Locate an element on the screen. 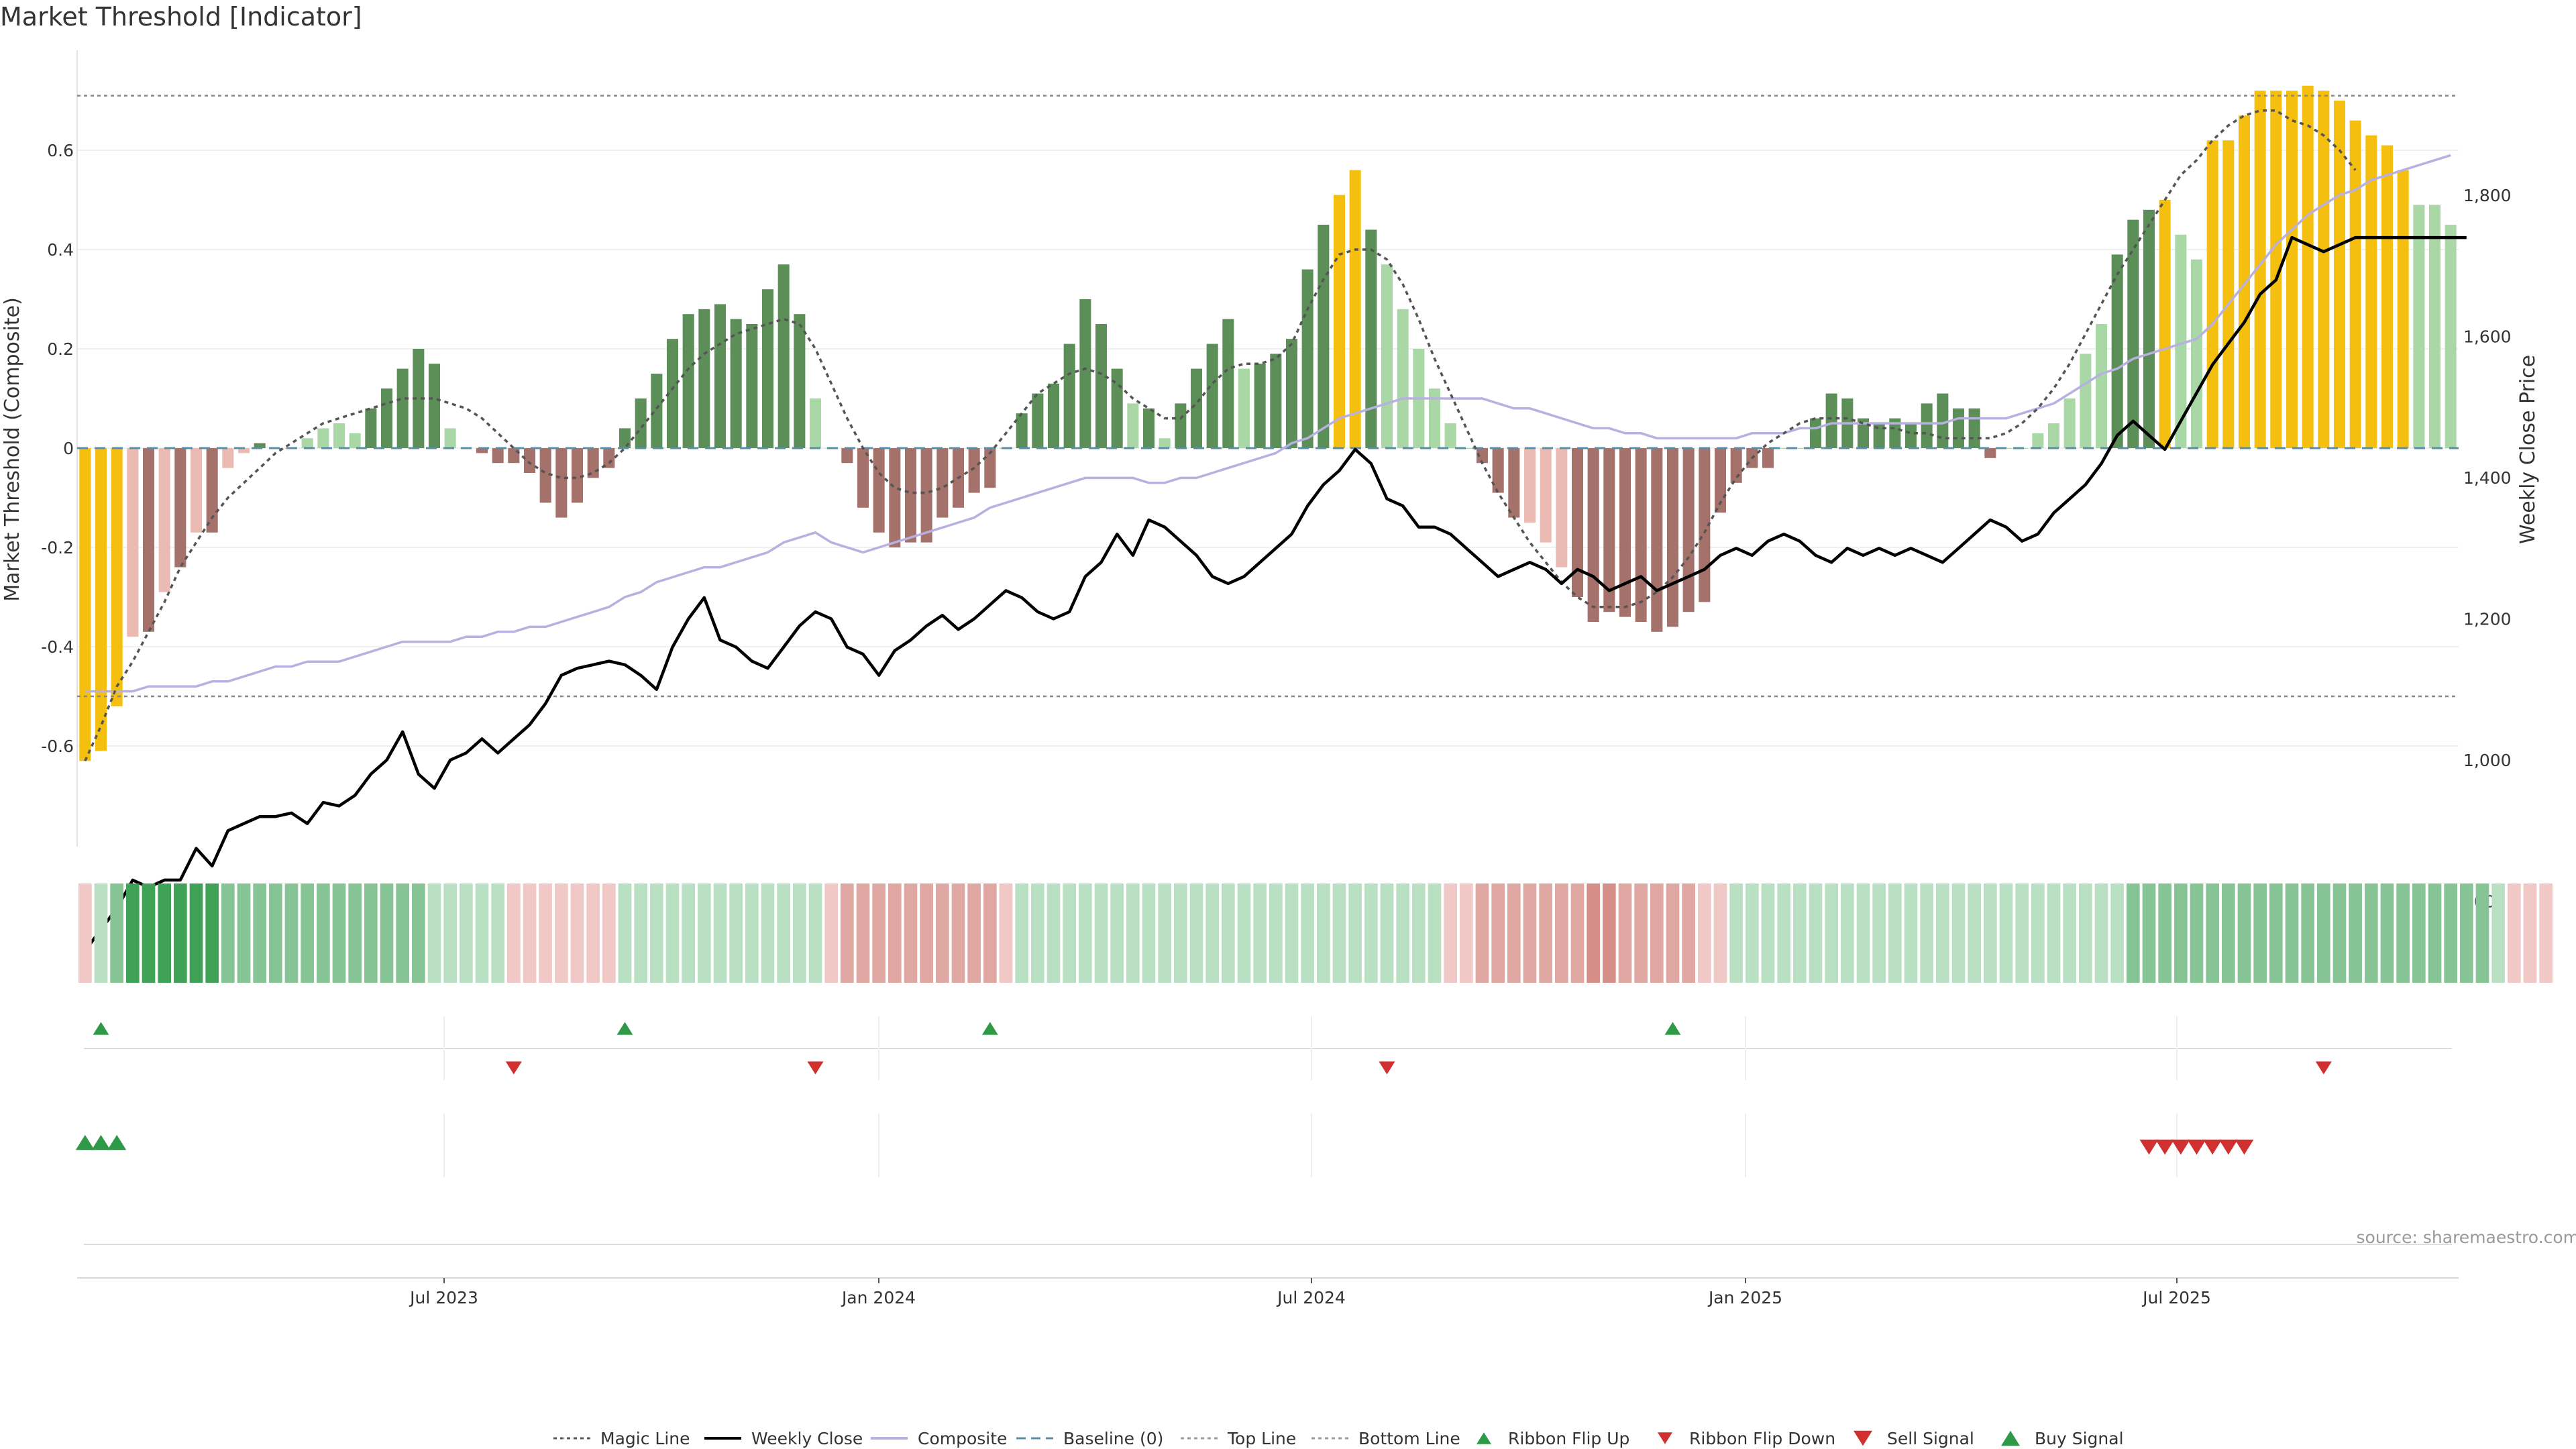 The height and width of the screenshot is (1449, 2576). y-tick-label: 0 is located at coordinates (68, 448).